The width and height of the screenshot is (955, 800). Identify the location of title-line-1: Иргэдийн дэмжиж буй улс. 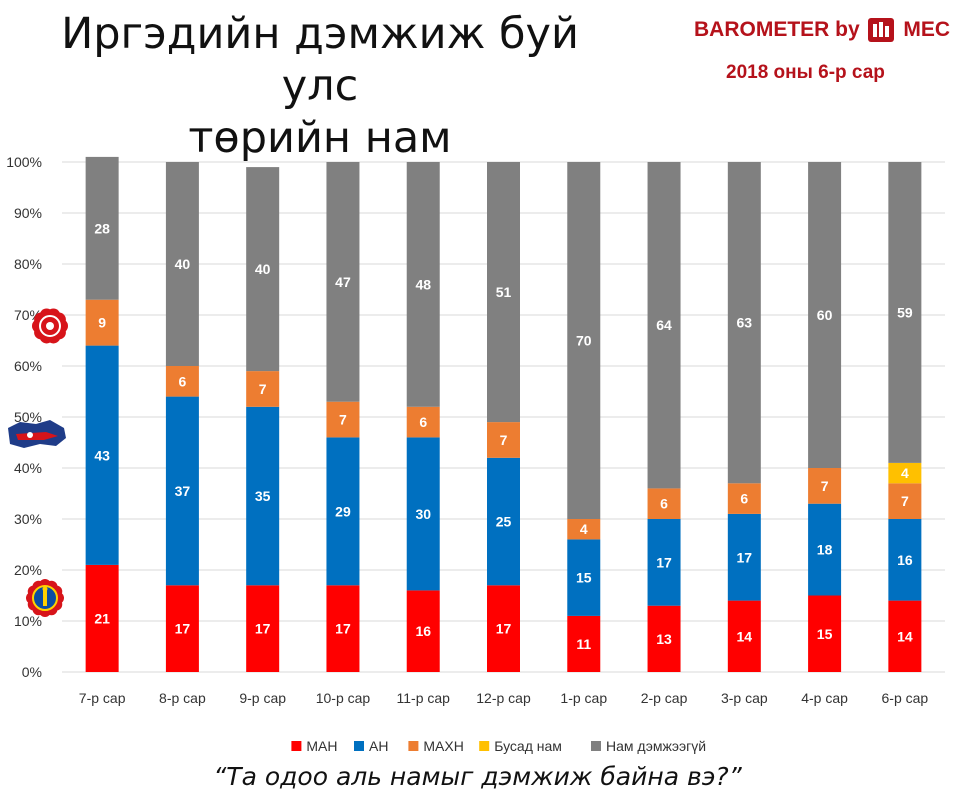
(320, 60).